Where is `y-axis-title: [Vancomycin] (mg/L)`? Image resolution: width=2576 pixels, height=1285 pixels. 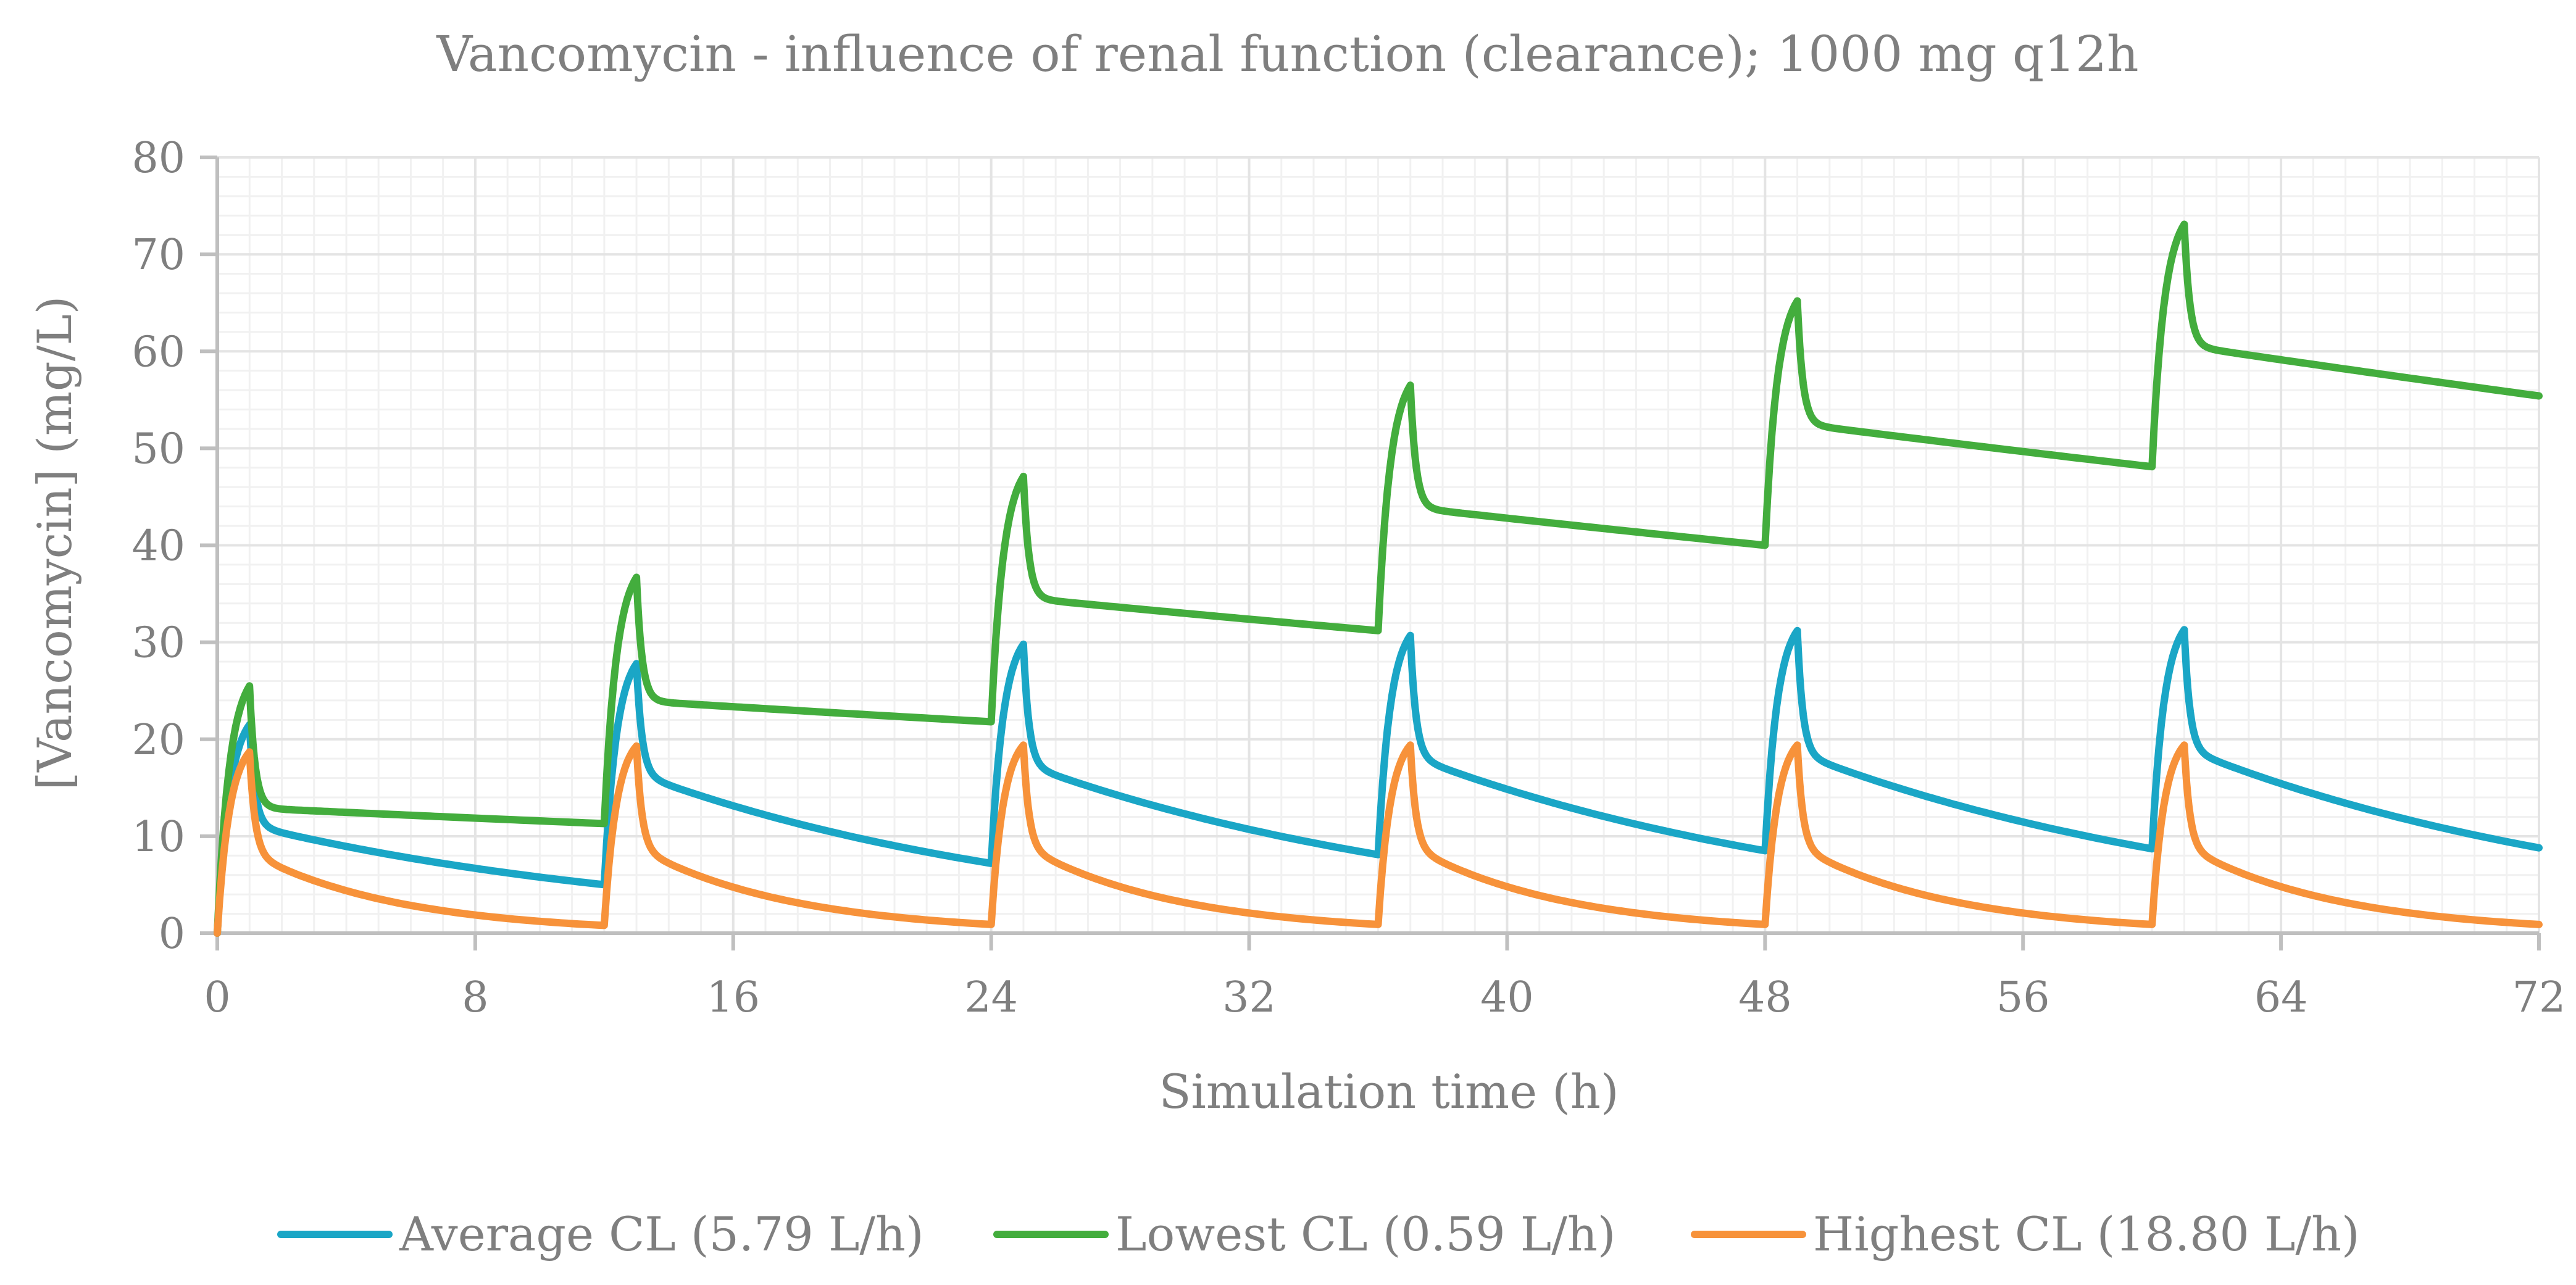
y-axis-title: [Vancomycin] (mg/L) is located at coordinates (55, 544).